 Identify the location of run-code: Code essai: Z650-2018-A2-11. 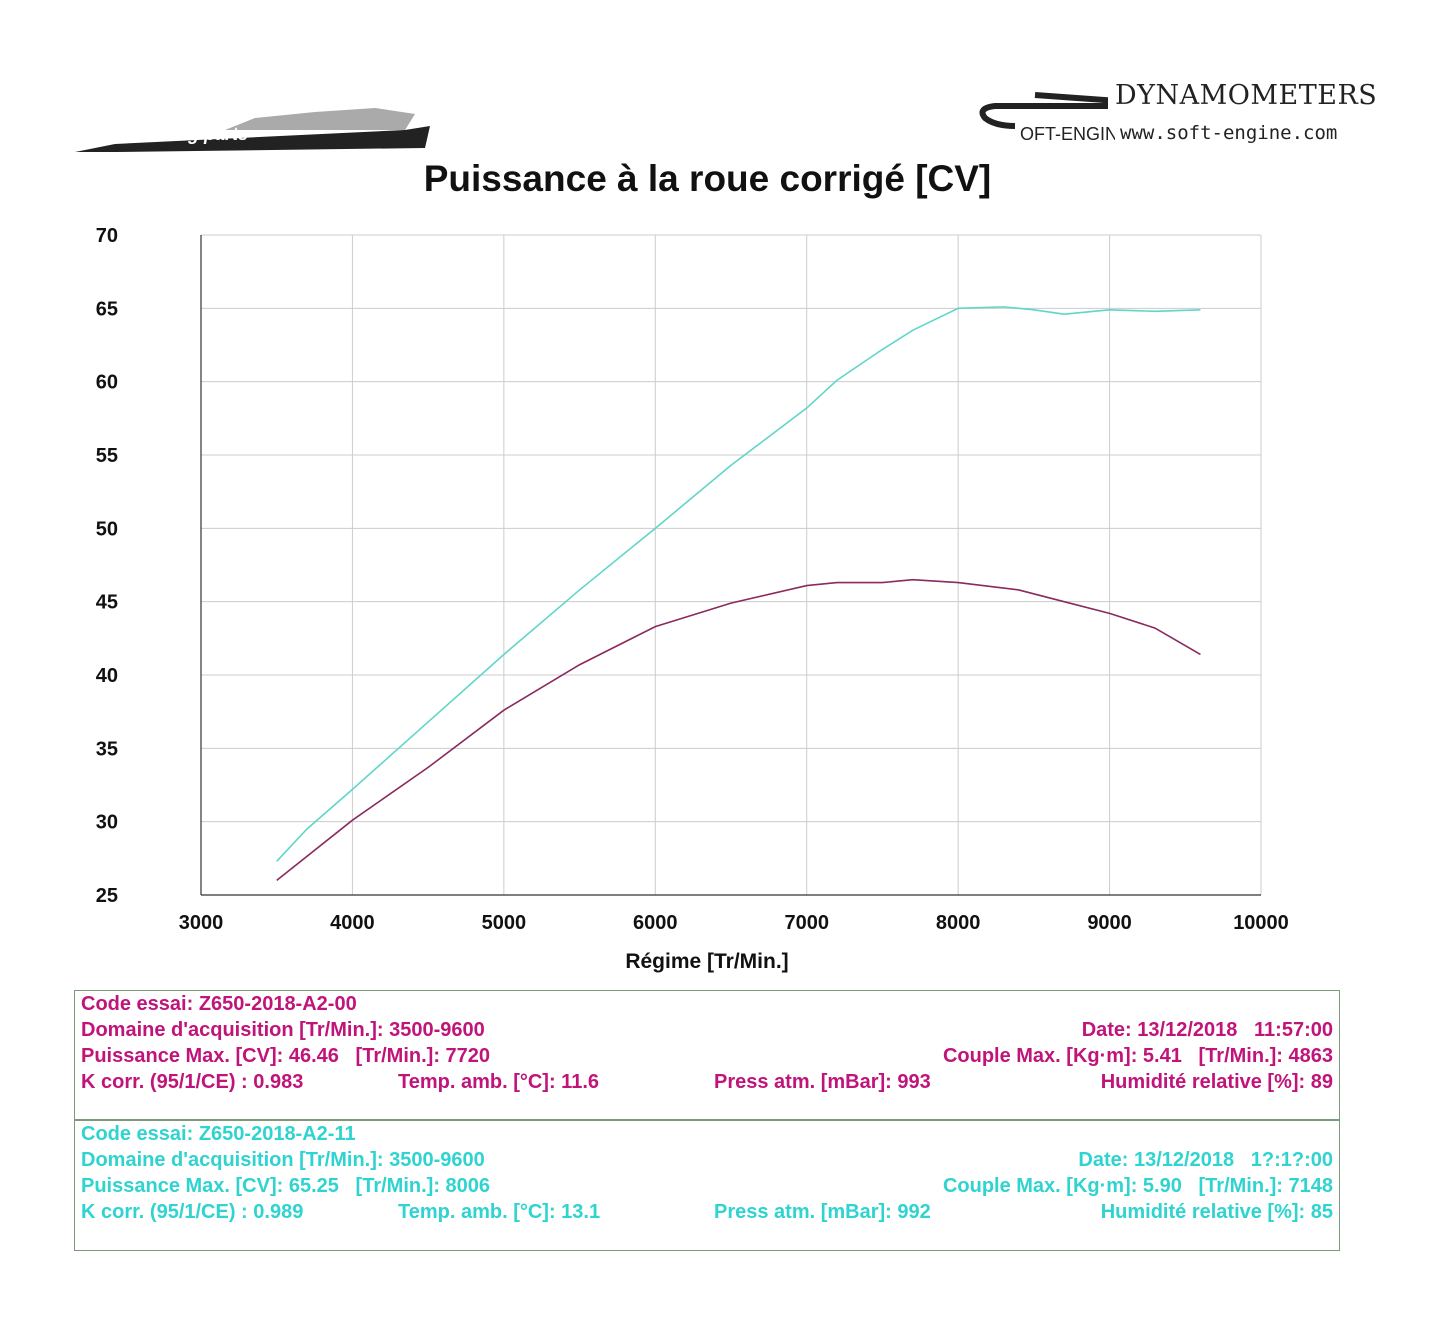
(218, 1134).